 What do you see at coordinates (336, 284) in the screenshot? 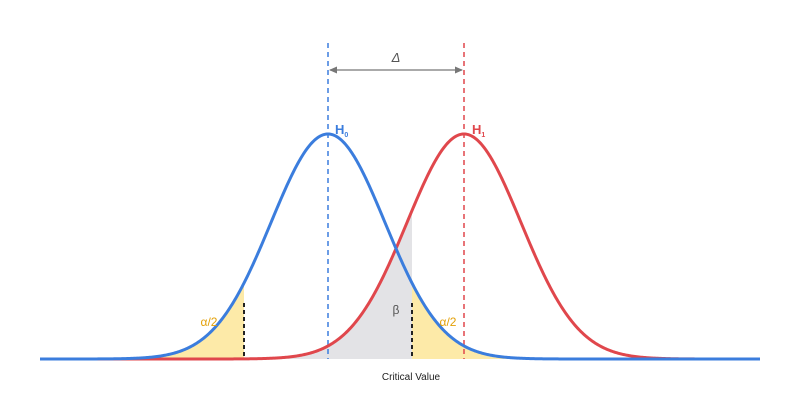
I see `beta-region` at bounding box center [336, 284].